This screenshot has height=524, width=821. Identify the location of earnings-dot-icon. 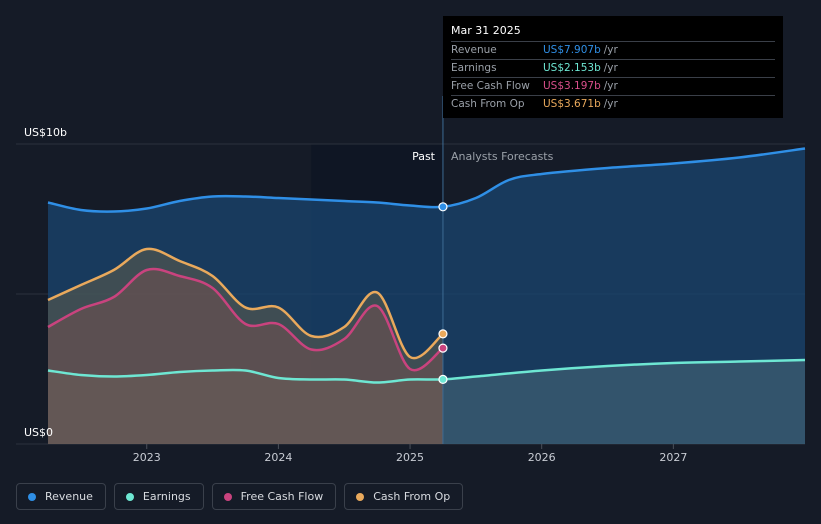
(129, 496).